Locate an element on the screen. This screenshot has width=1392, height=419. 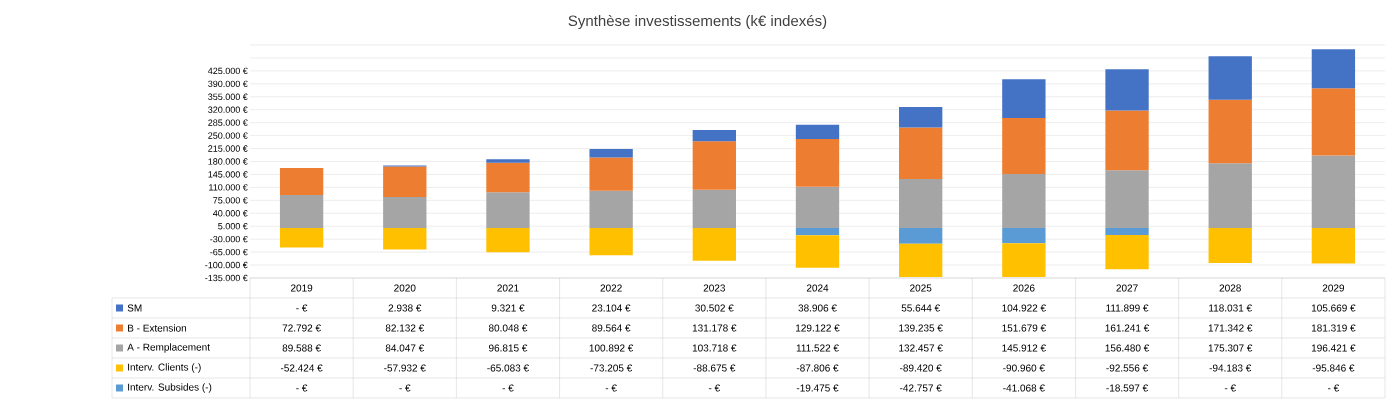
data-label: 161.241 € is located at coordinates (1127, 328).